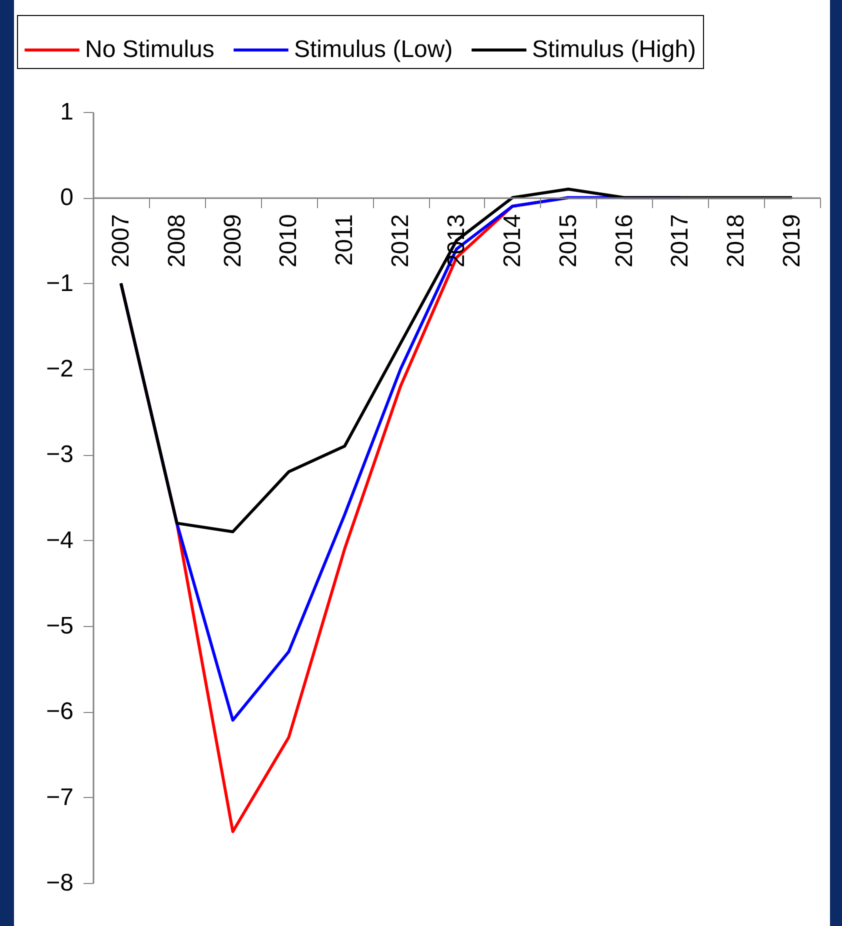  Describe the element at coordinates (60, 712) in the screenshot. I see `y-tick-label: −6` at that location.